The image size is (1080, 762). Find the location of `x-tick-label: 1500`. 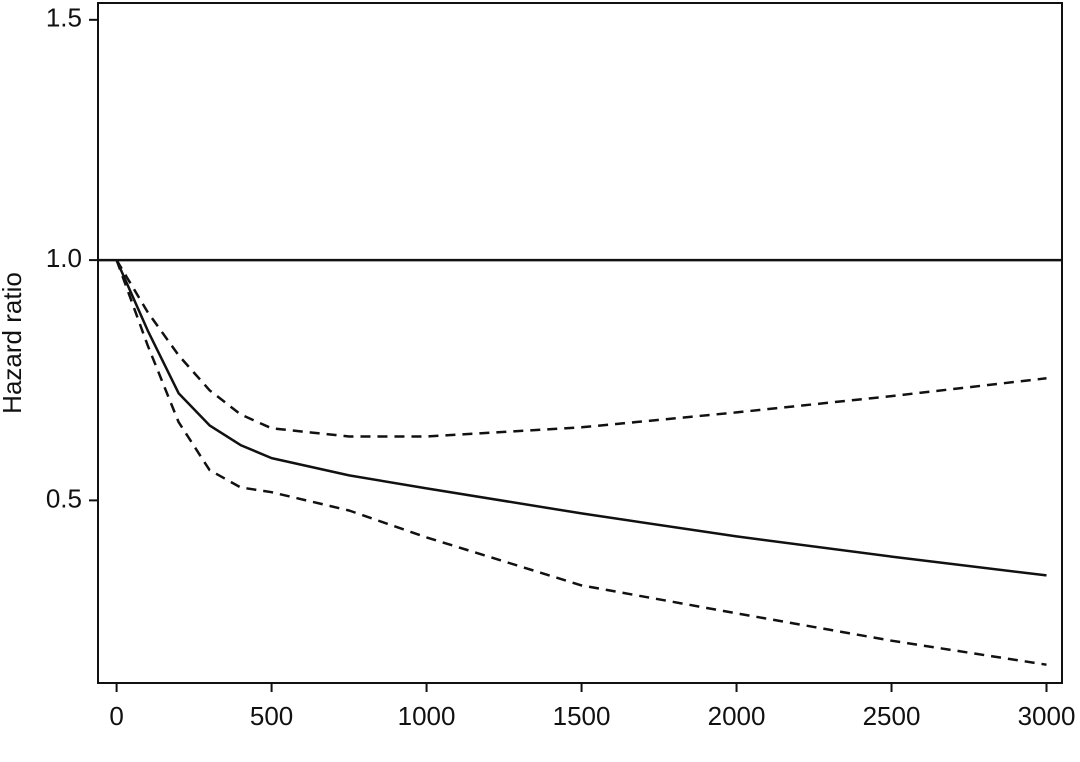

x-tick-label: 1500 is located at coordinates (582, 716).